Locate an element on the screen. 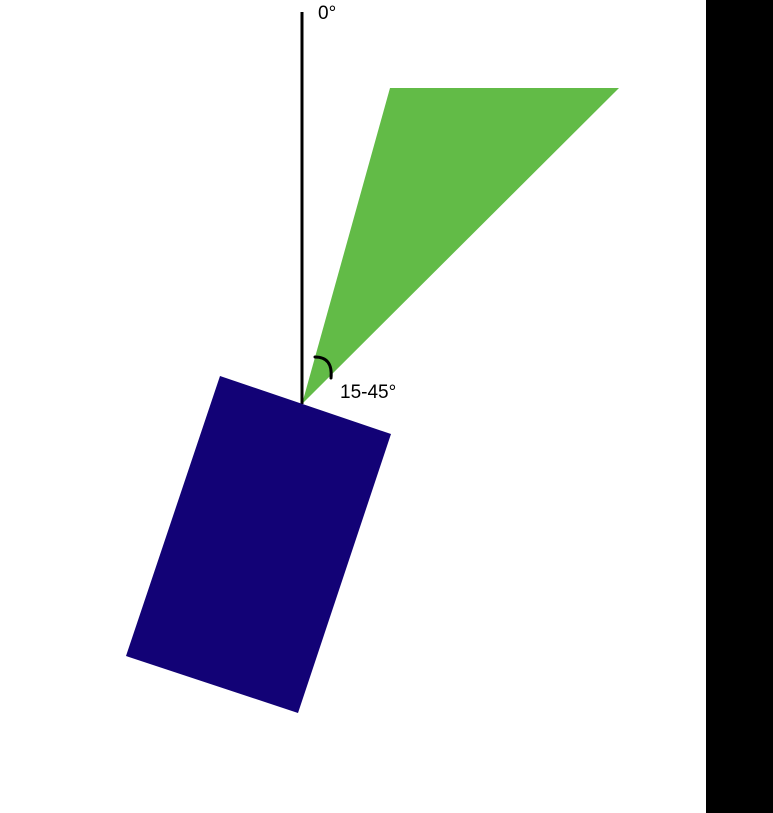 The width and height of the screenshot is (773, 813). right-black-panel is located at coordinates (739, 406).